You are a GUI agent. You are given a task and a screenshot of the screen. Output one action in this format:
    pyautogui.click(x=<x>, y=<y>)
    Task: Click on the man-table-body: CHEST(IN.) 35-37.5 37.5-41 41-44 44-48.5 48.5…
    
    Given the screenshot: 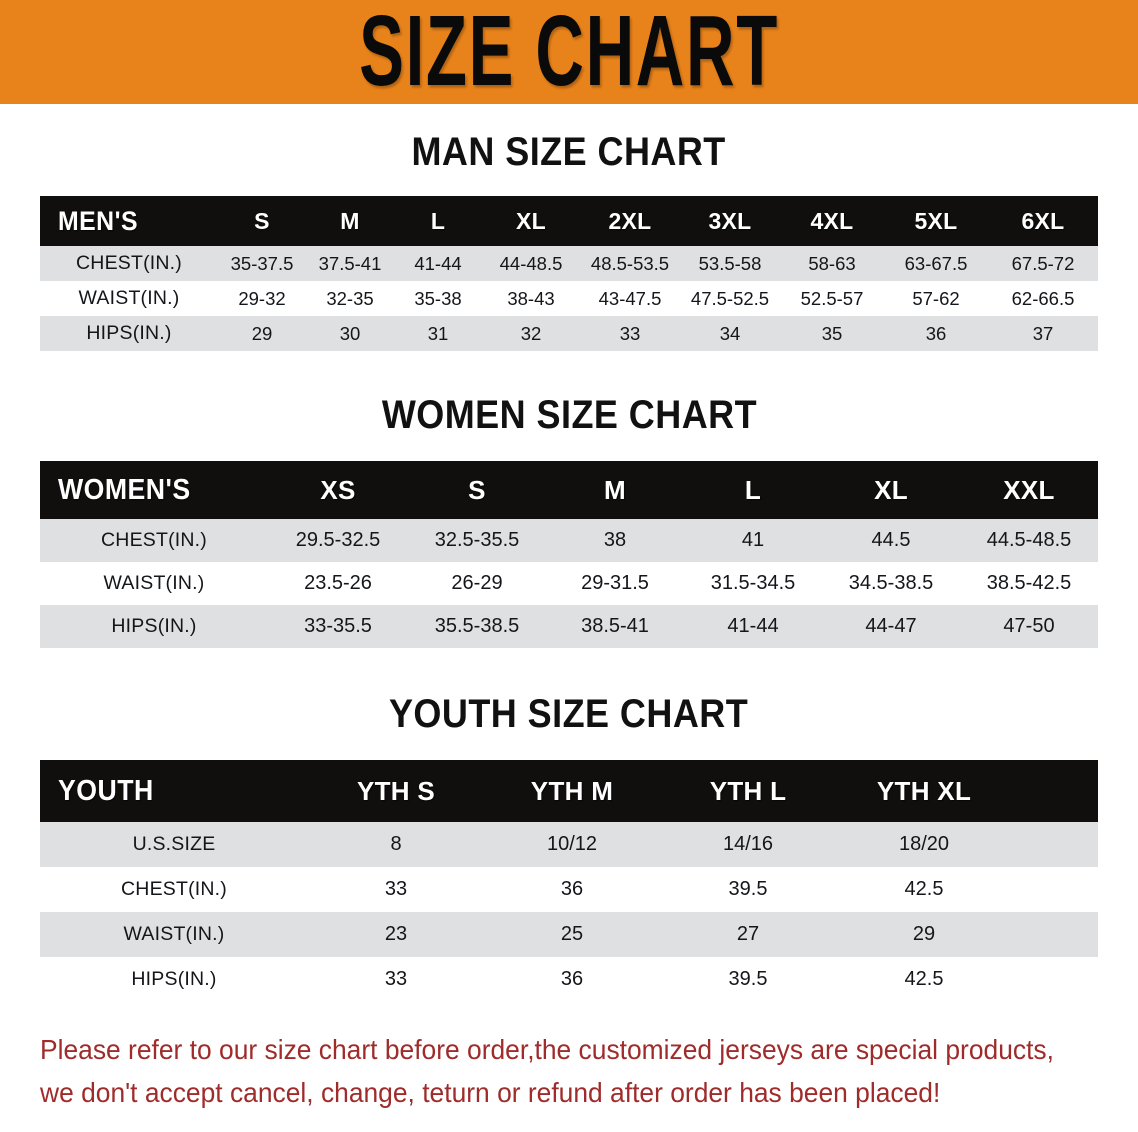 What is the action you would take?
    pyautogui.click(x=569, y=298)
    